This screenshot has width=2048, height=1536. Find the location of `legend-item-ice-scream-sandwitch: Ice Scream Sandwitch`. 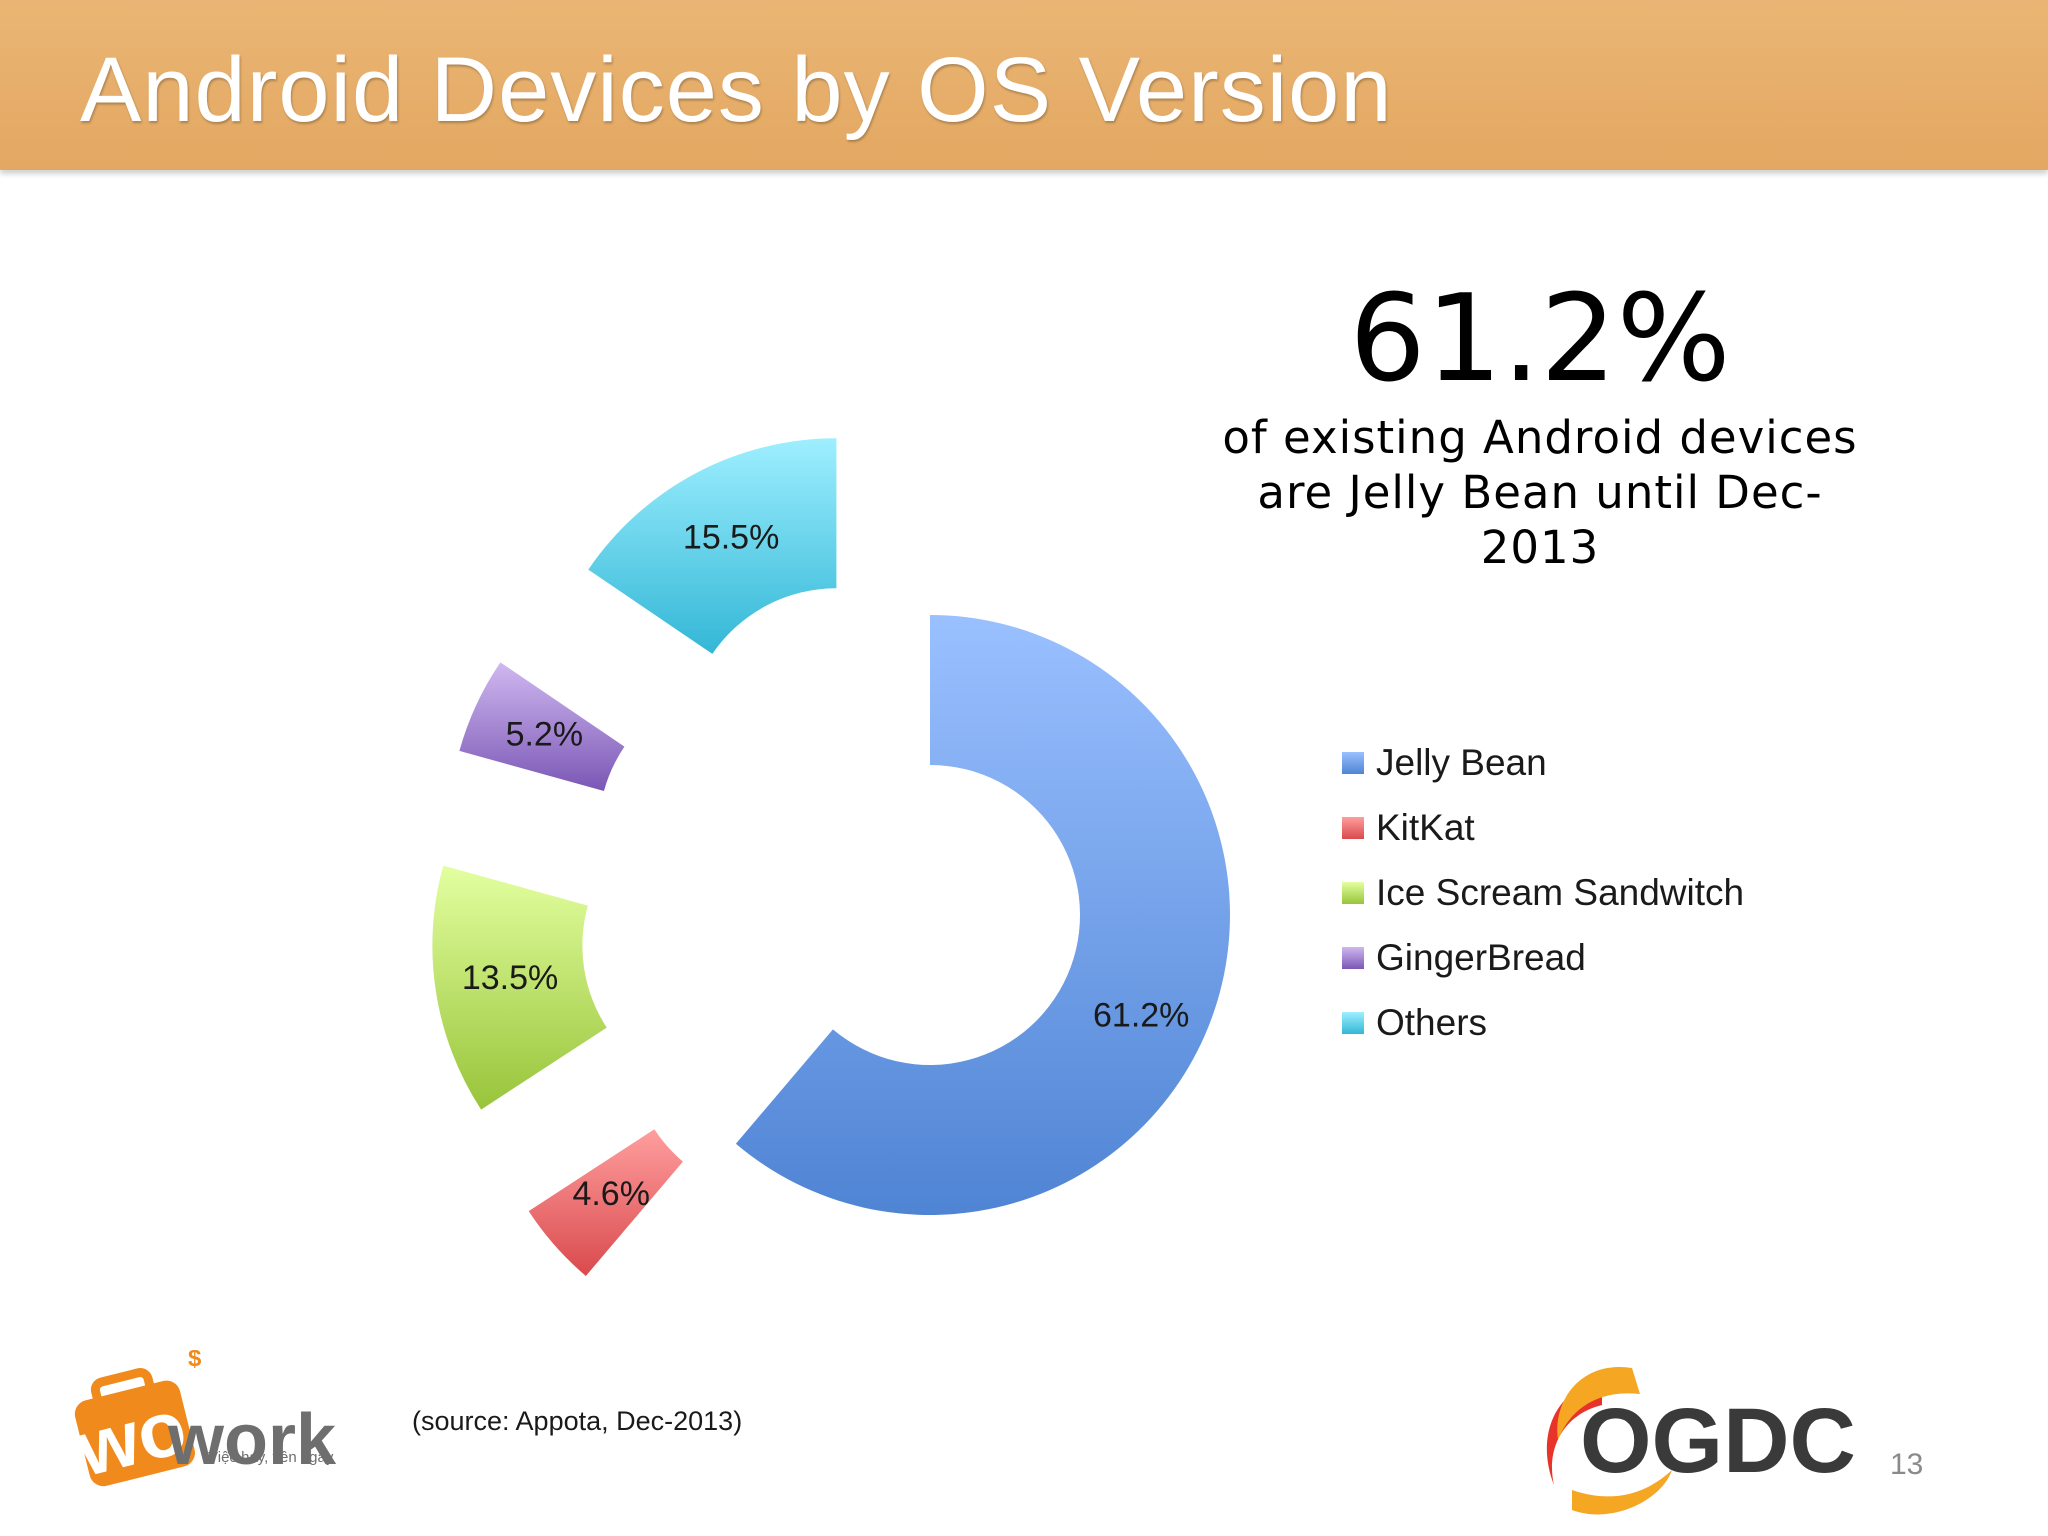

legend-item-ice-scream-sandwitch: Ice Scream Sandwitch is located at coordinates (1543, 892).